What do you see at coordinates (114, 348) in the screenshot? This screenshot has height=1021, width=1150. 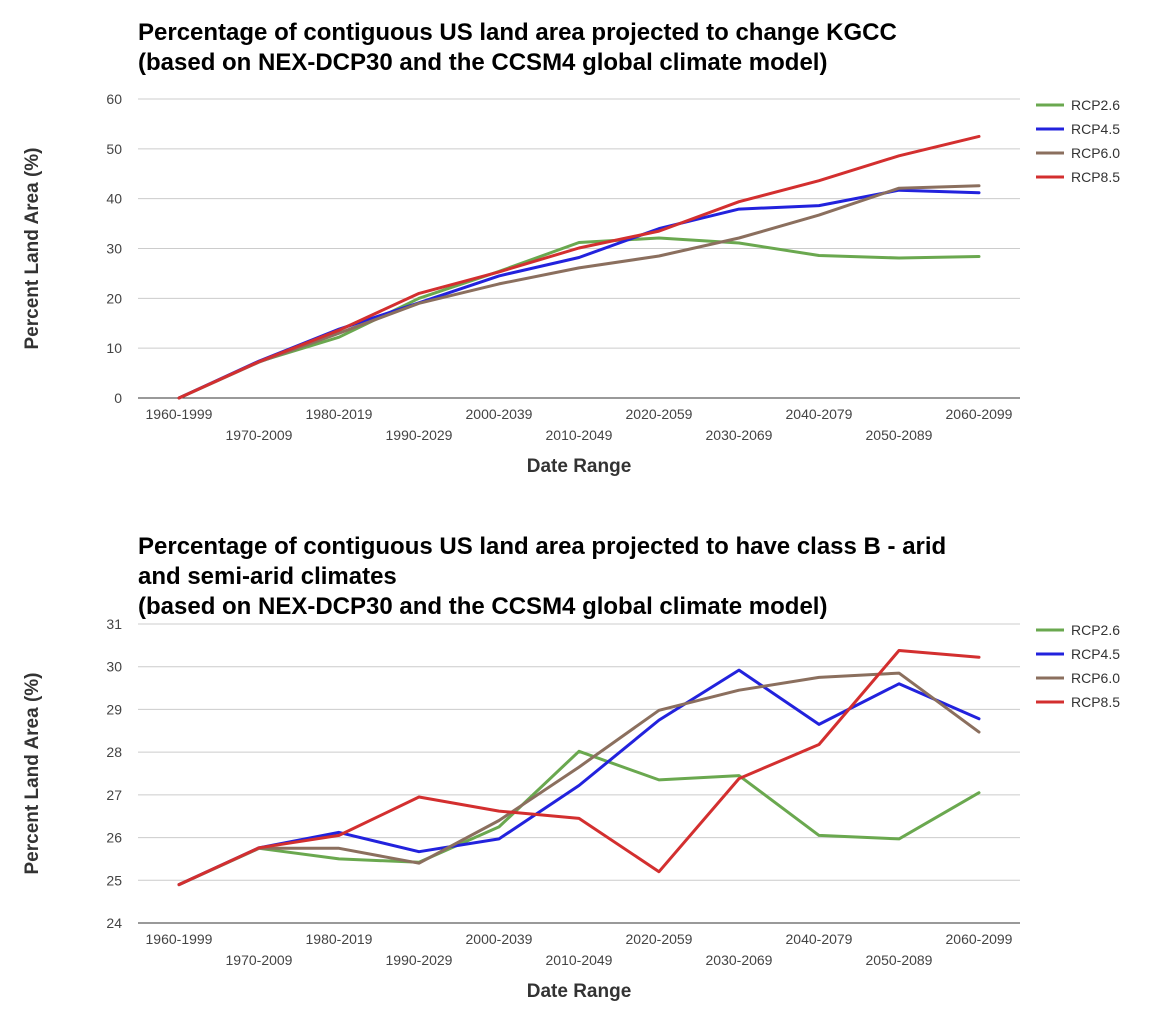 I see `y-tick-label: 10` at bounding box center [114, 348].